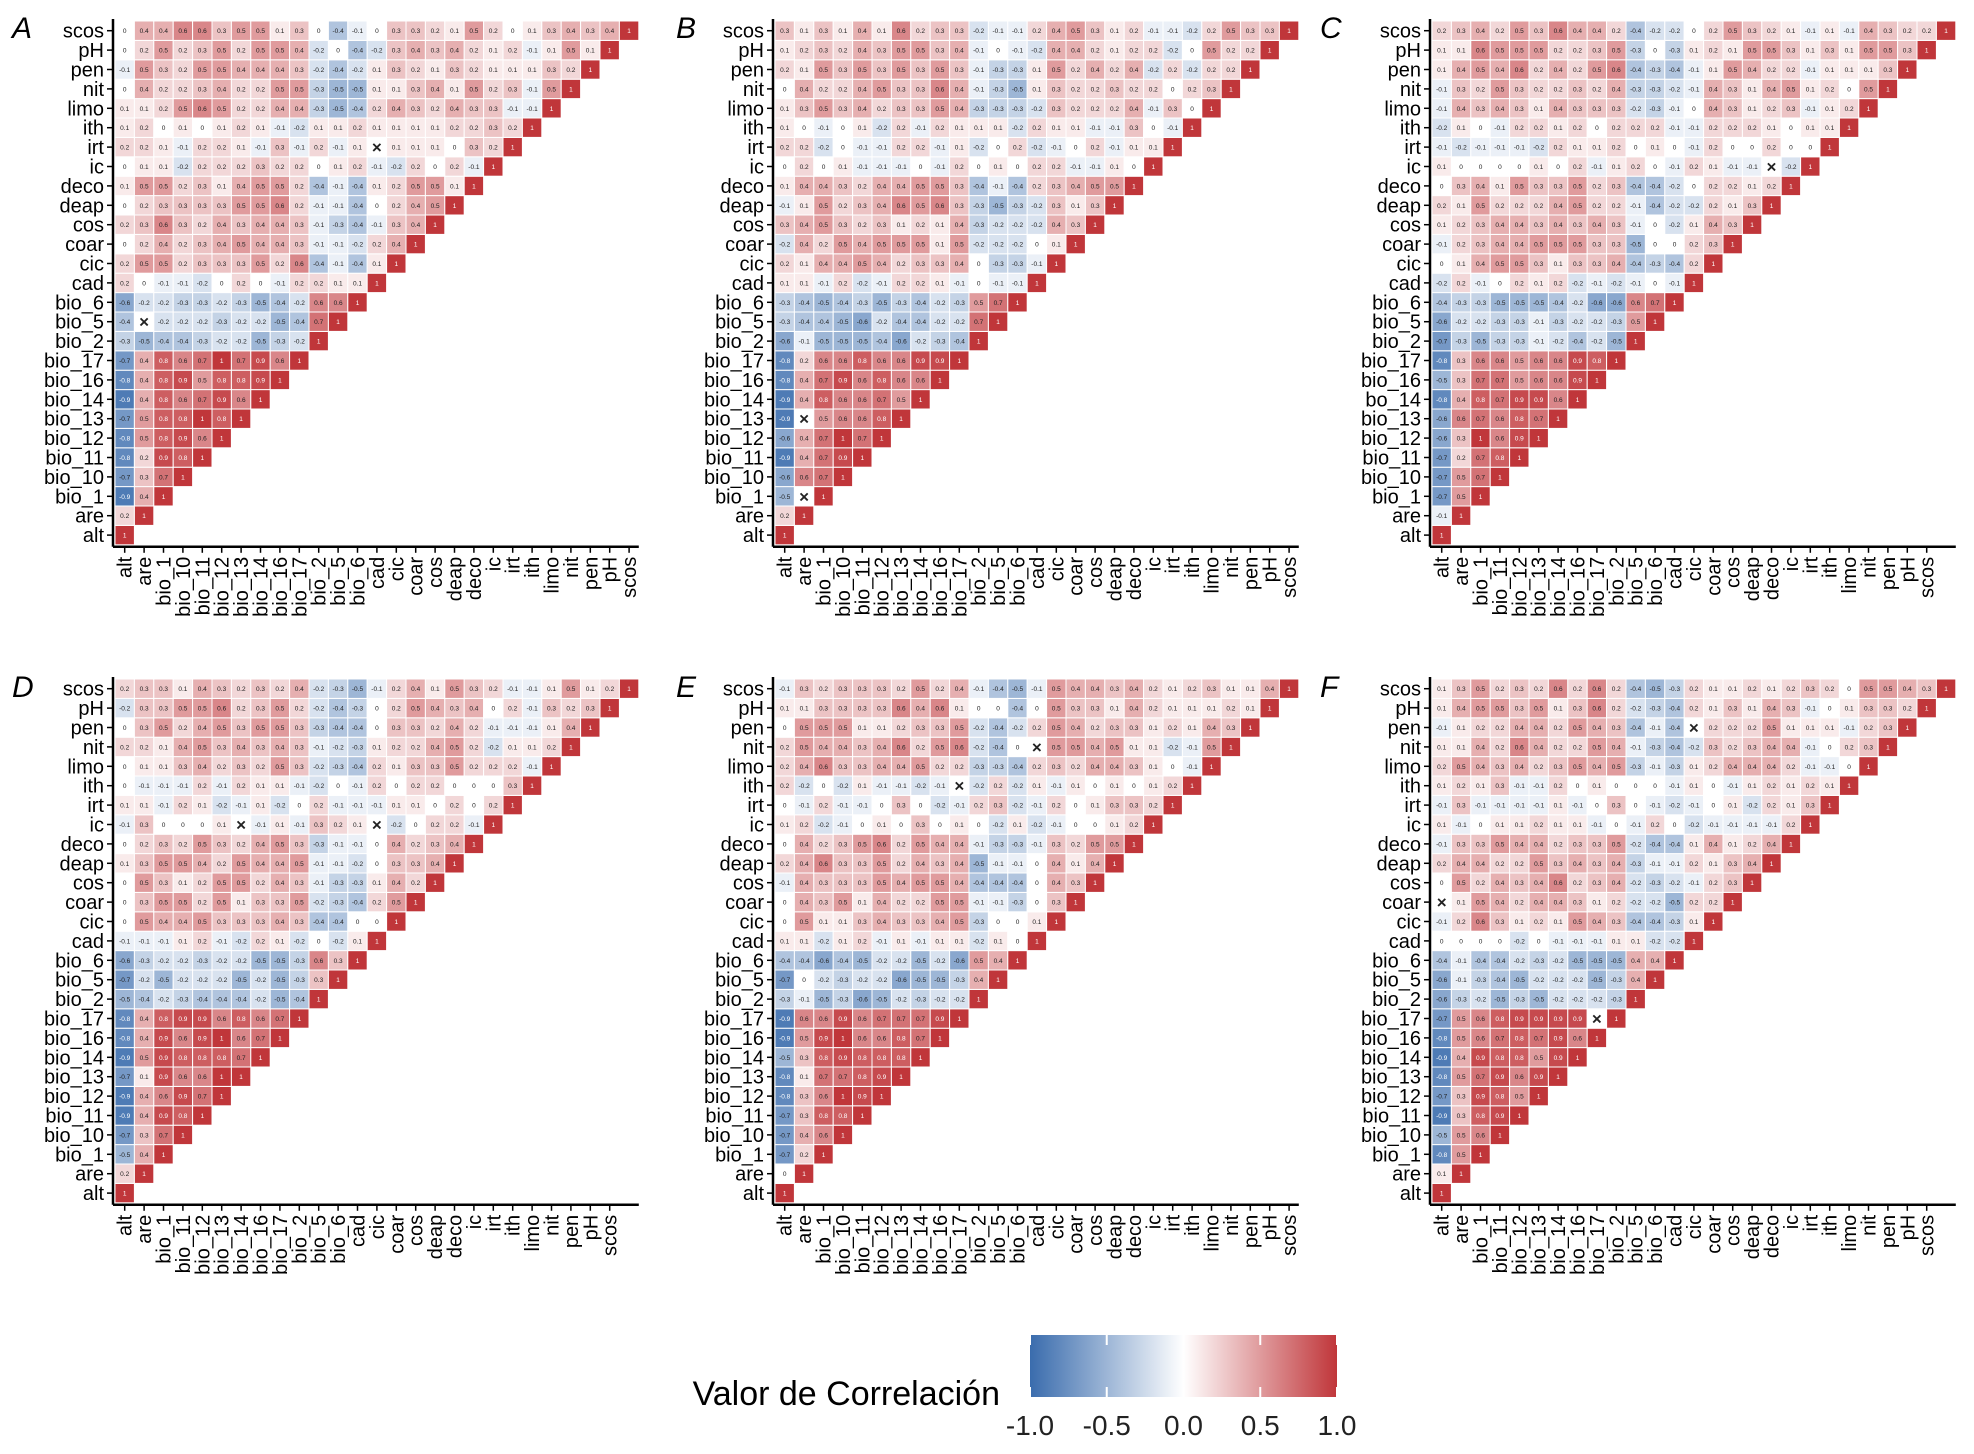 Image resolution: width=1974 pixels, height=1454 pixels. Describe the element at coordinates (82, 845) in the screenshot. I see `y-tick-label: deco` at that location.